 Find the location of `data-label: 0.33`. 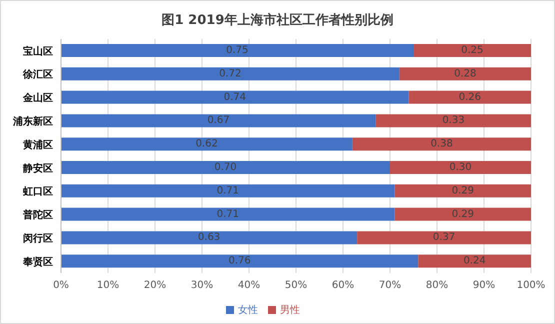

data-label: 0.33 is located at coordinates (453, 120).